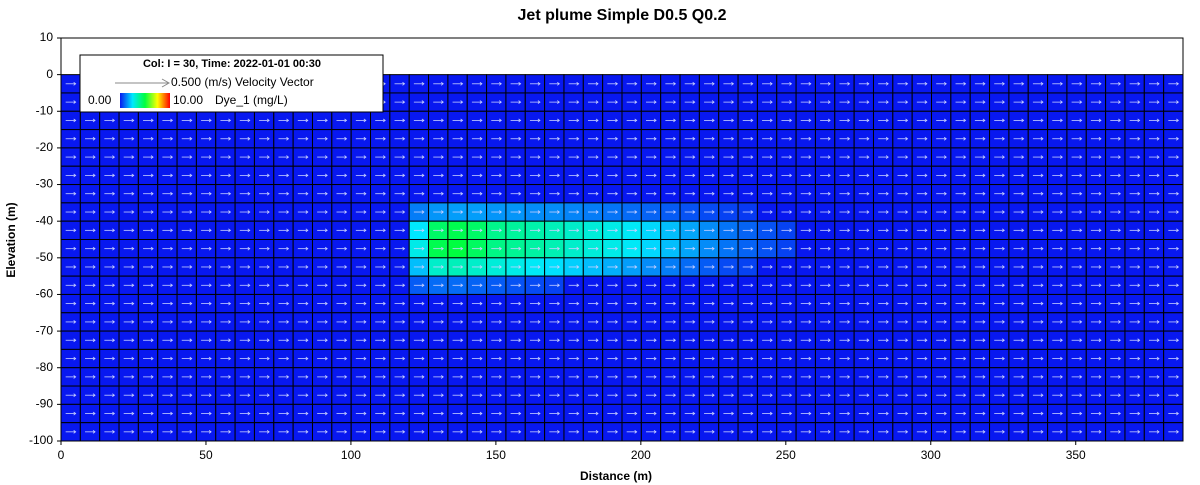  What do you see at coordinates (41, 440) in the screenshot?
I see `y-tick-label: -100` at bounding box center [41, 440].